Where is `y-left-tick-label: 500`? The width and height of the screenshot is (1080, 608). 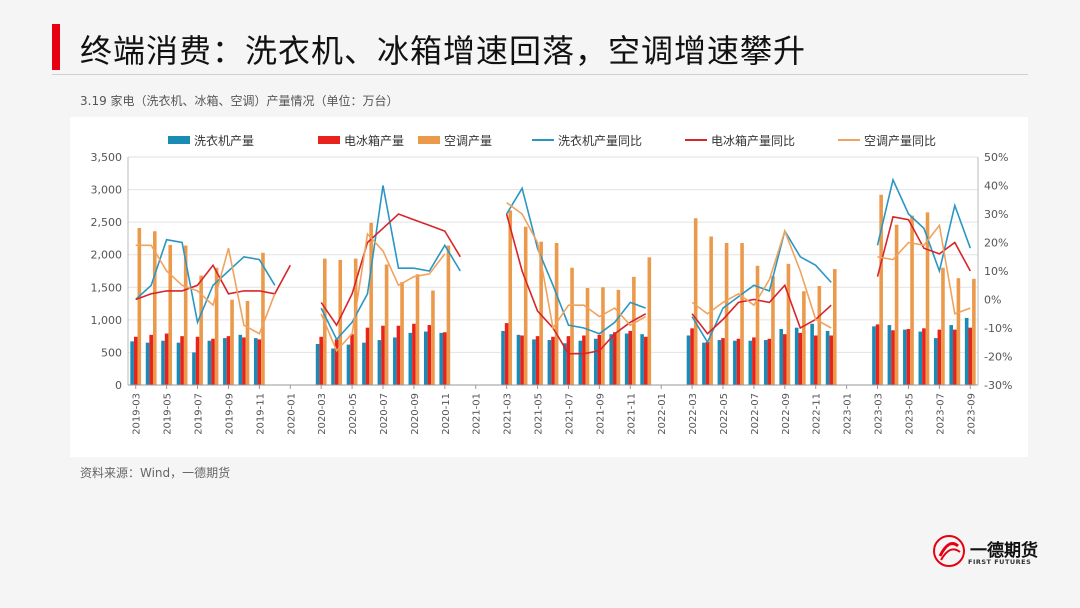
y-left-tick-label: 500 is located at coordinates (111, 352).